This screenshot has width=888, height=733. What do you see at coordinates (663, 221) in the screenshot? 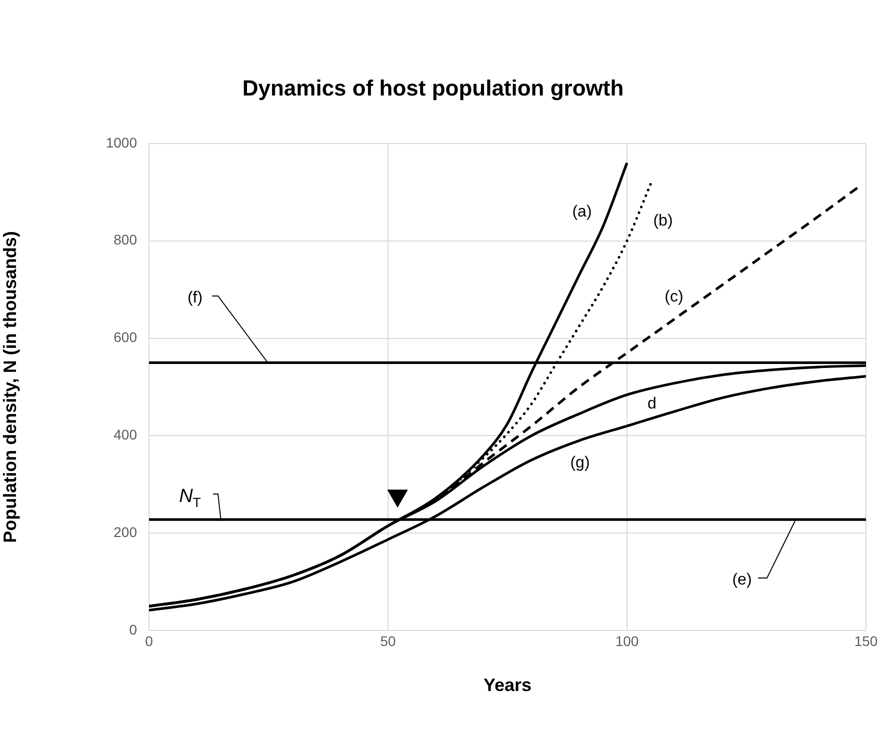
I see `series-label: (b)` at bounding box center [663, 221].